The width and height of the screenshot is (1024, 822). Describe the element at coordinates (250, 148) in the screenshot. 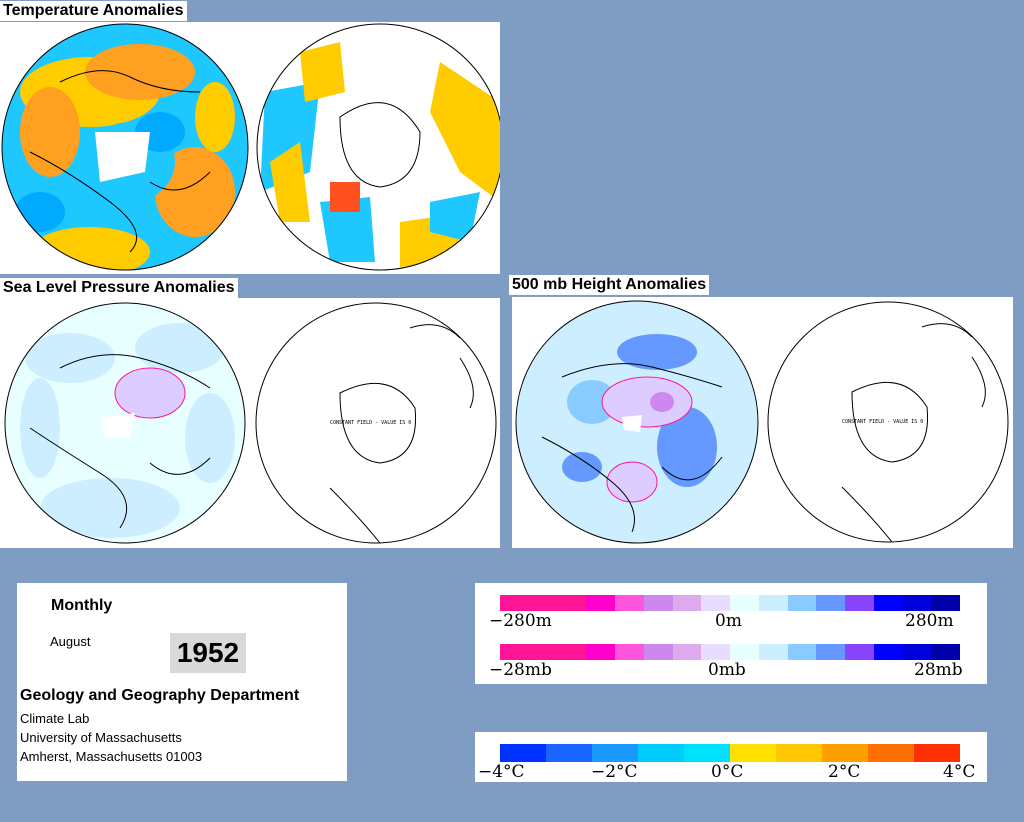

I see `temperature-map-panel` at that location.